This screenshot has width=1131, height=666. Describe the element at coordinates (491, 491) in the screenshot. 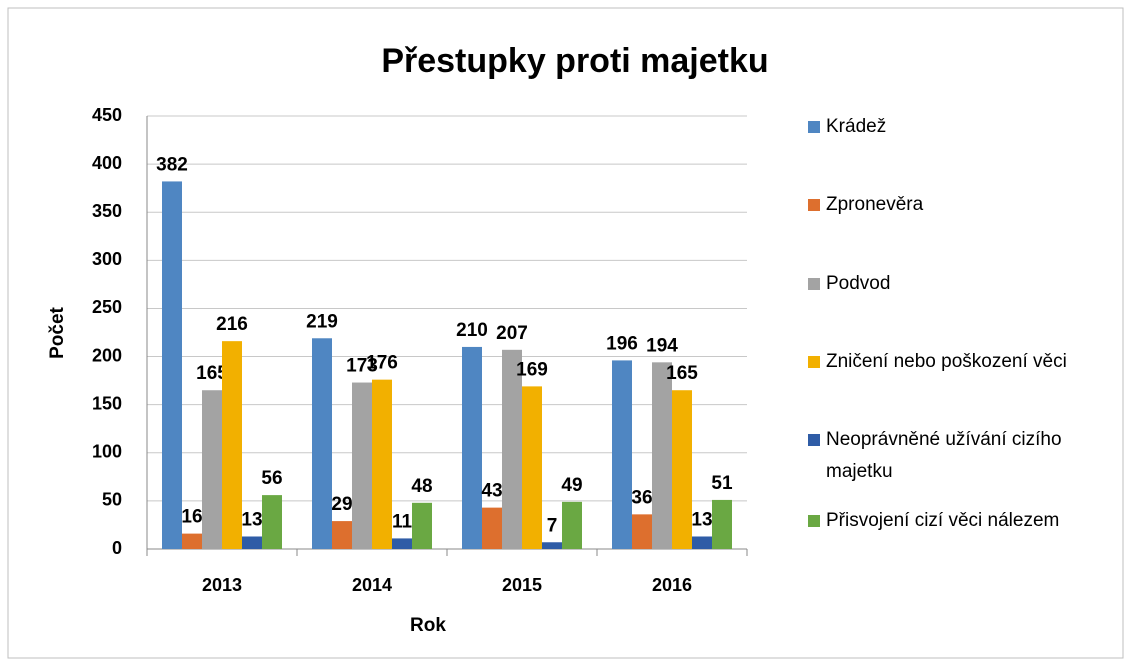

I see `data-label: 43` at that location.